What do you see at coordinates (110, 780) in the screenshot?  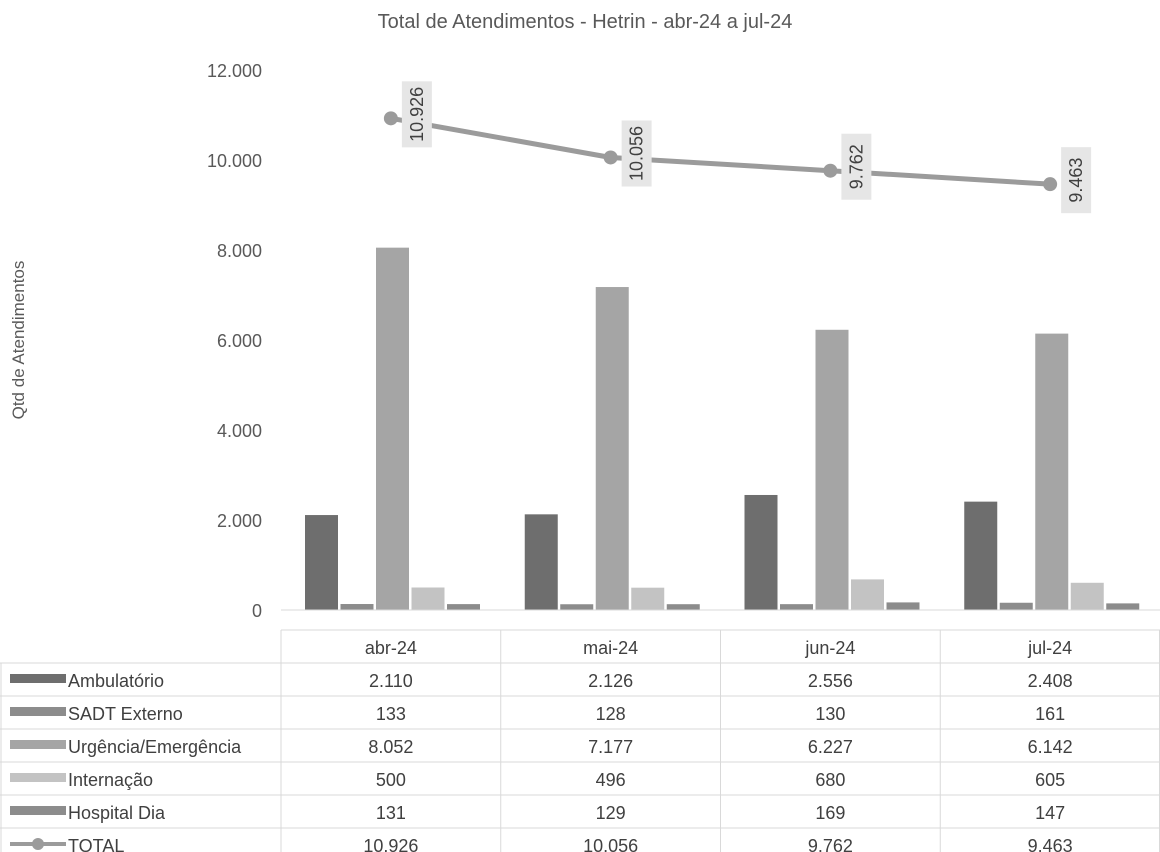 I see `legend-label-internacao: Internação` at bounding box center [110, 780].